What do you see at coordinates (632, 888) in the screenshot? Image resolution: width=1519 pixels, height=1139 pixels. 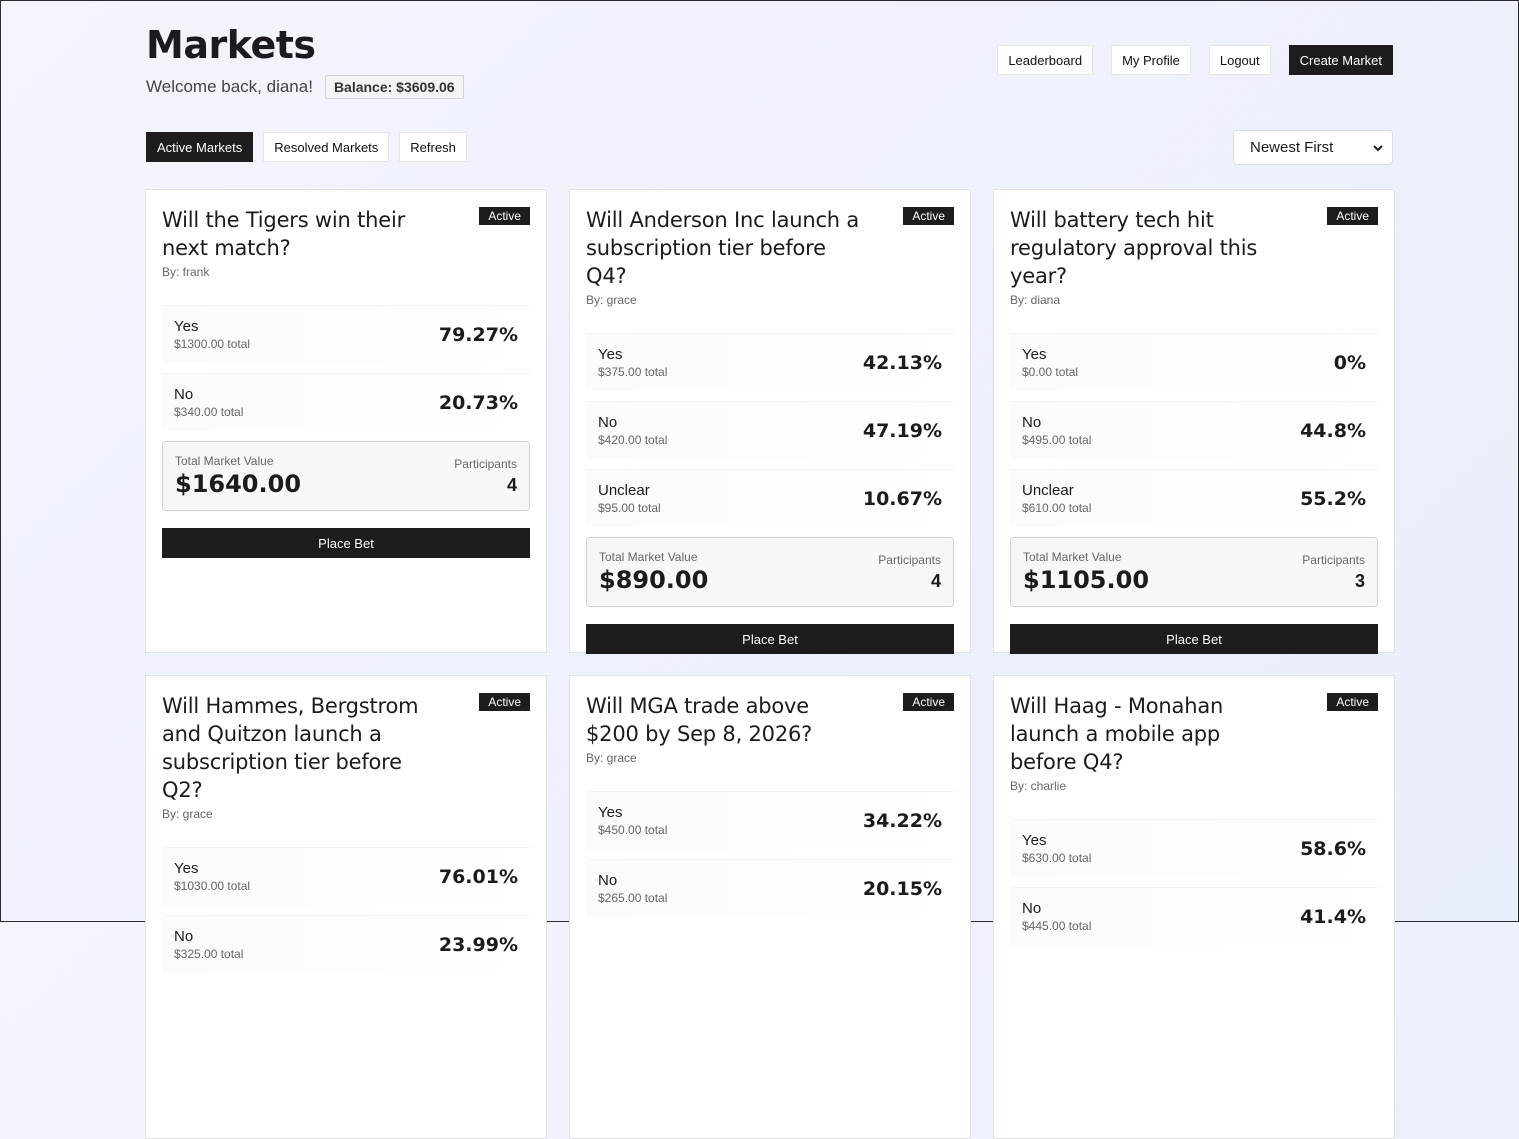 I see `option-info: No $265.00 total` at bounding box center [632, 888].